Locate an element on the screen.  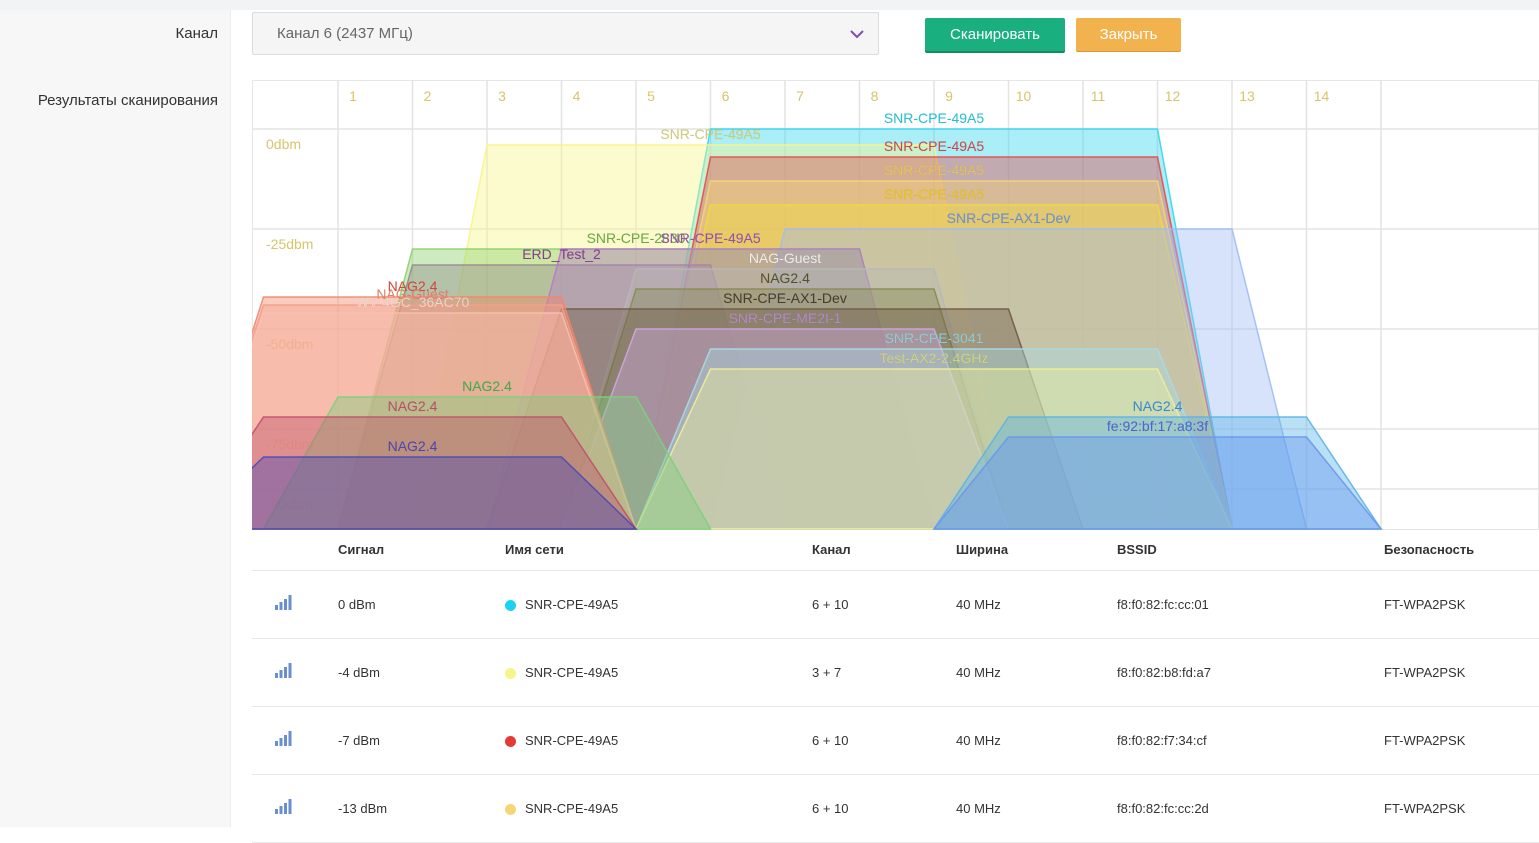
cell-bssid: f8:f0:82:fc:cc:2d is located at coordinates (1163, 808).